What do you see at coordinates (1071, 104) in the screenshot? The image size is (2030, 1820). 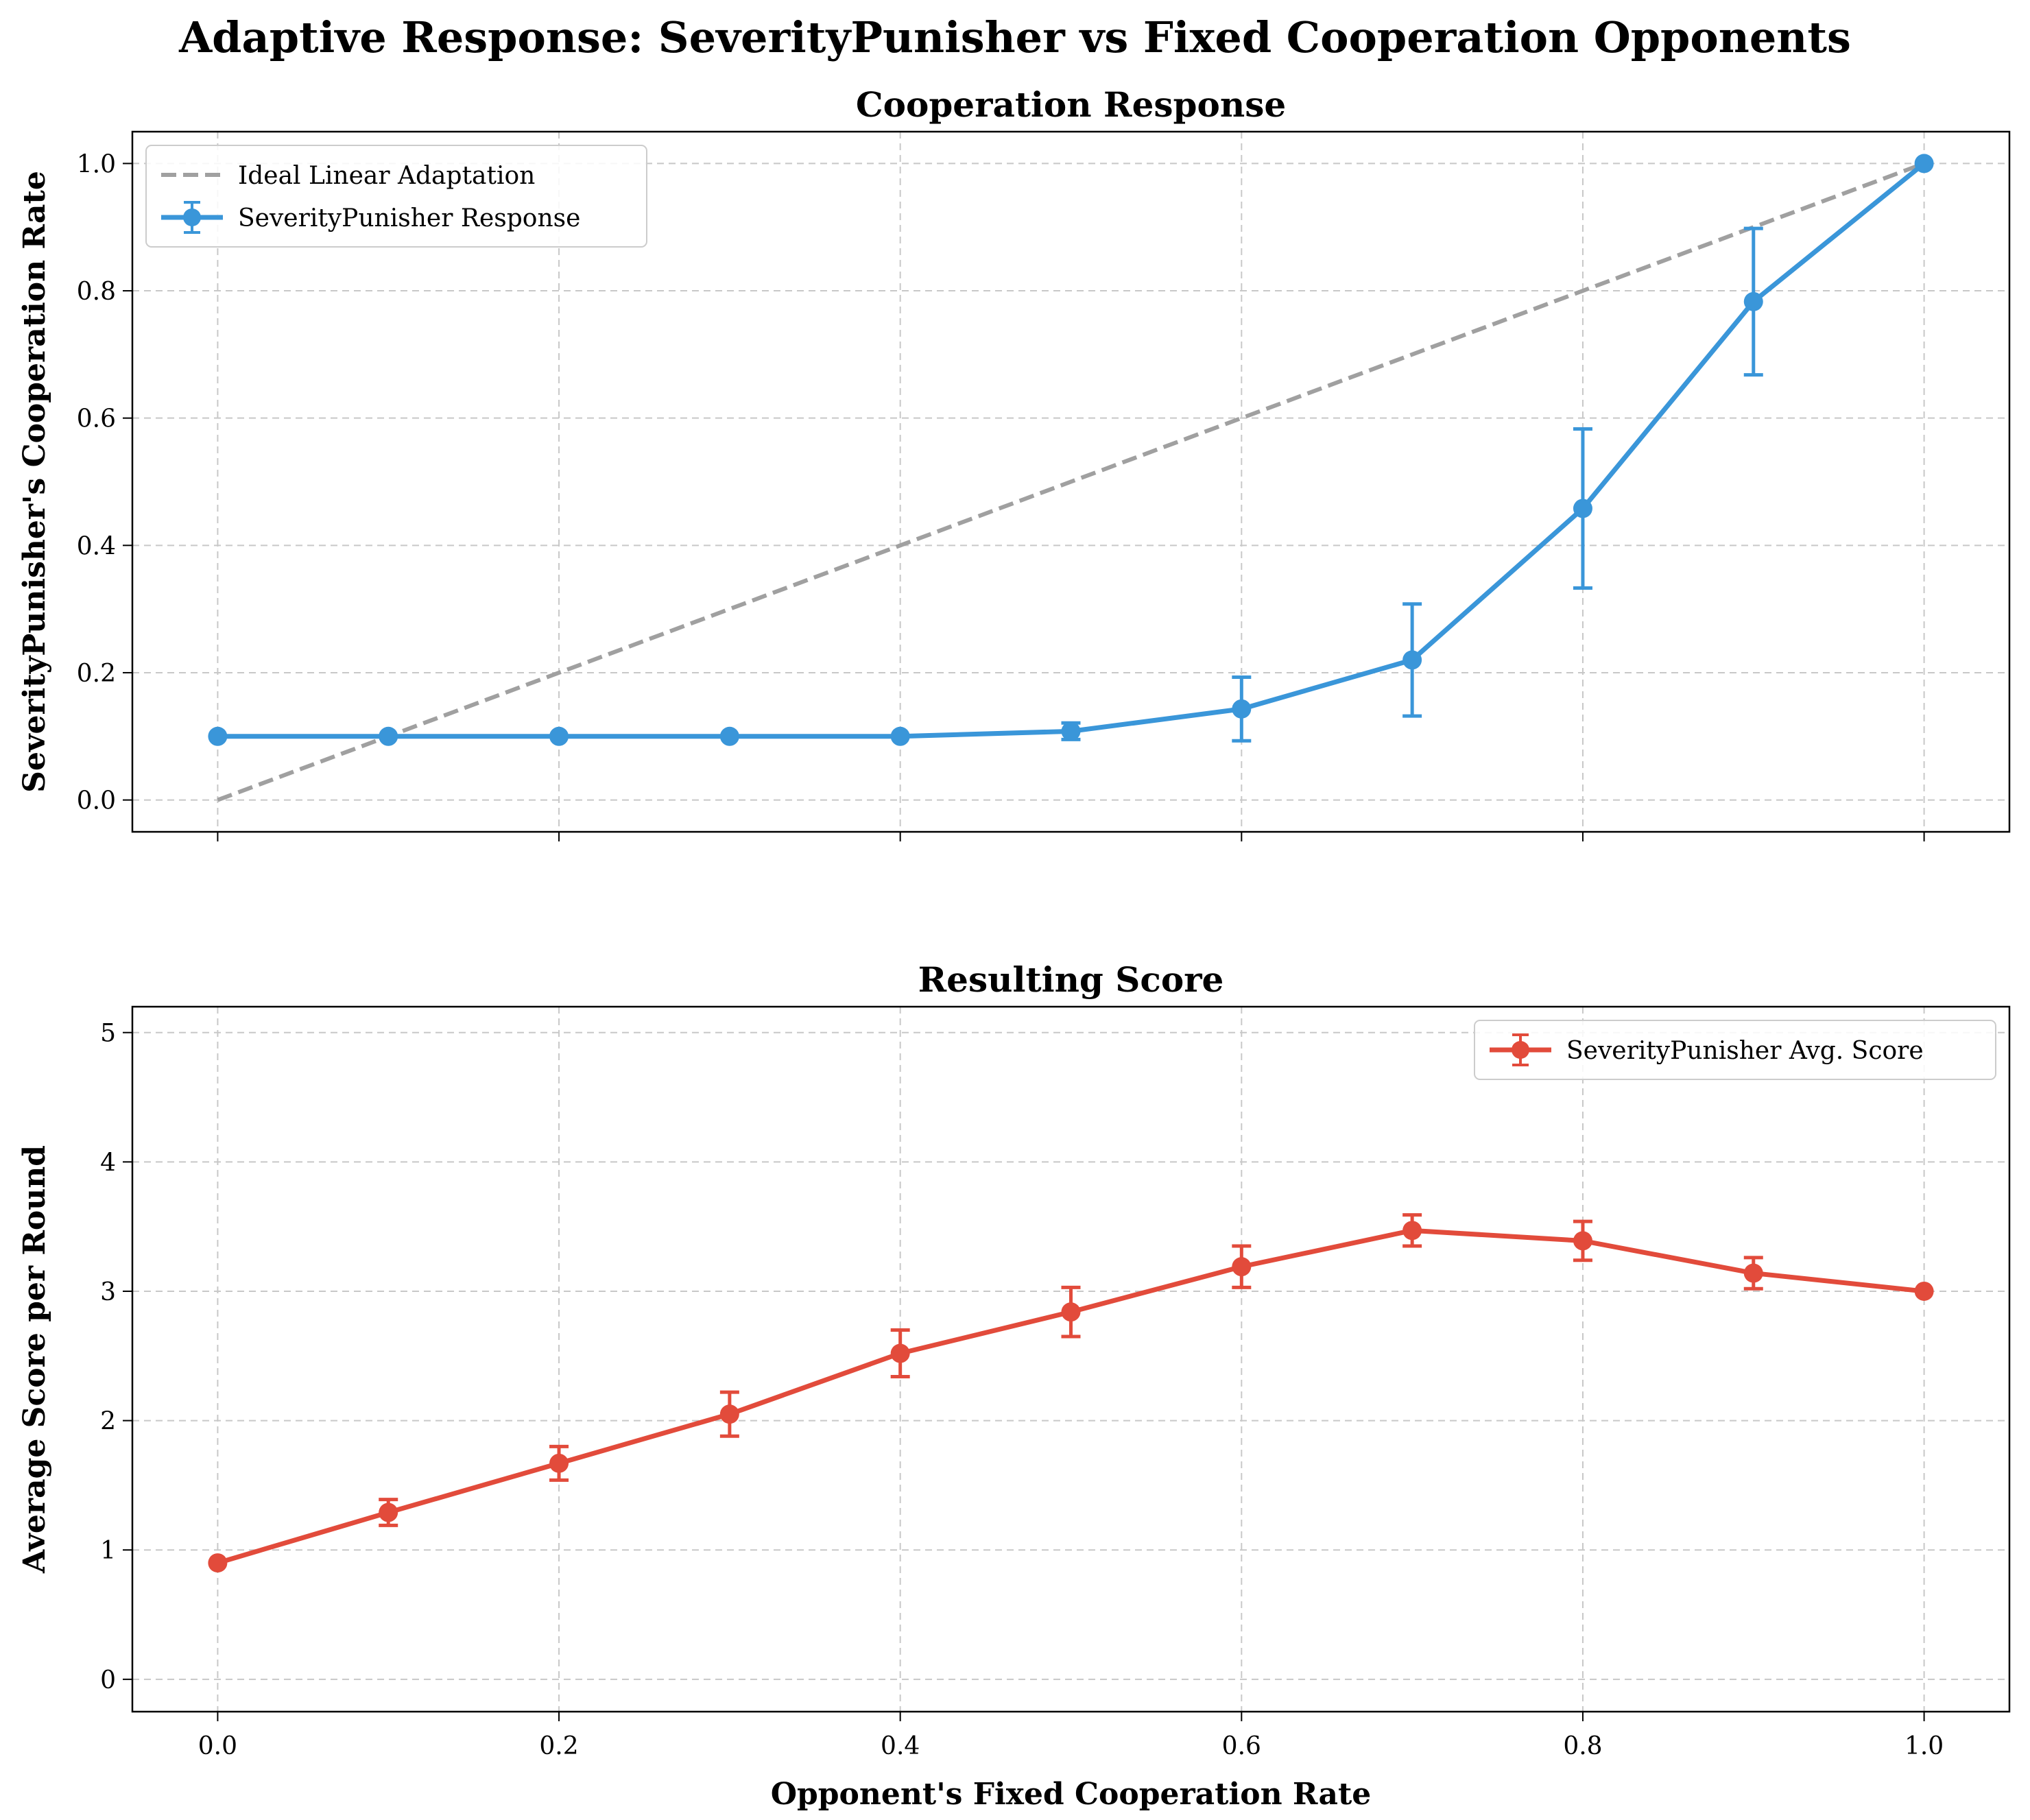 I see `panel-title: Cooperation Response` at bounding box center [1071, 104].